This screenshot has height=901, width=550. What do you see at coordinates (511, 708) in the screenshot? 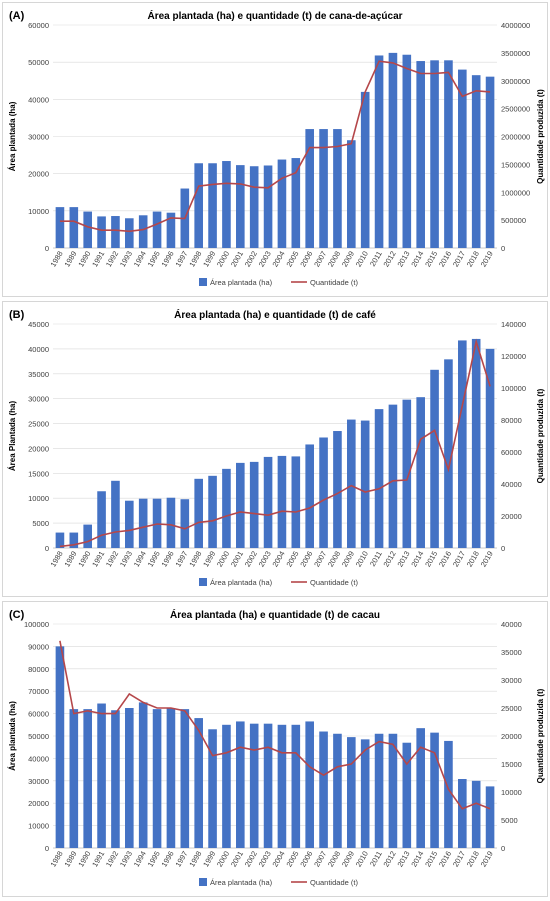
I see `y2-tick-label: 25000` at bounding box center [511, 708].